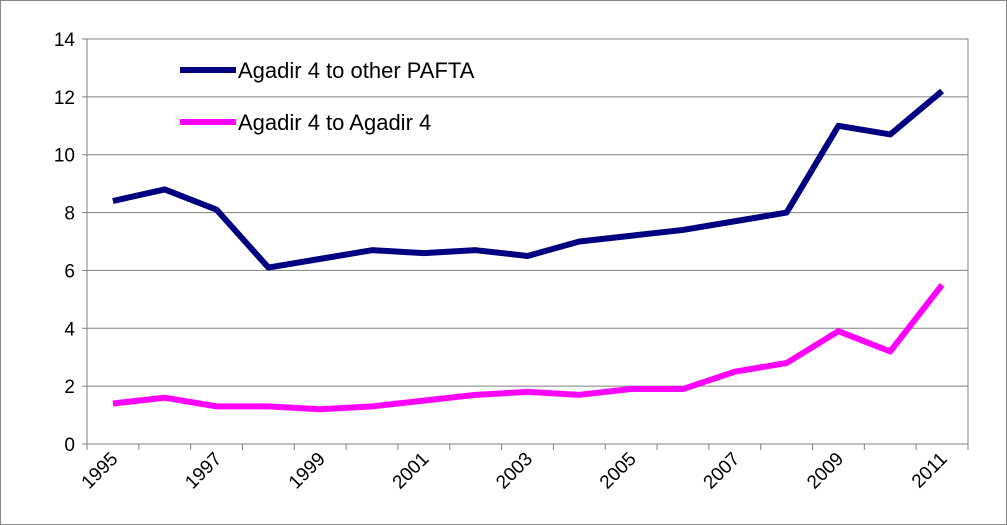  I want to click on legend-label: Agadir 4 to other PAFTA, so click(356, 70).